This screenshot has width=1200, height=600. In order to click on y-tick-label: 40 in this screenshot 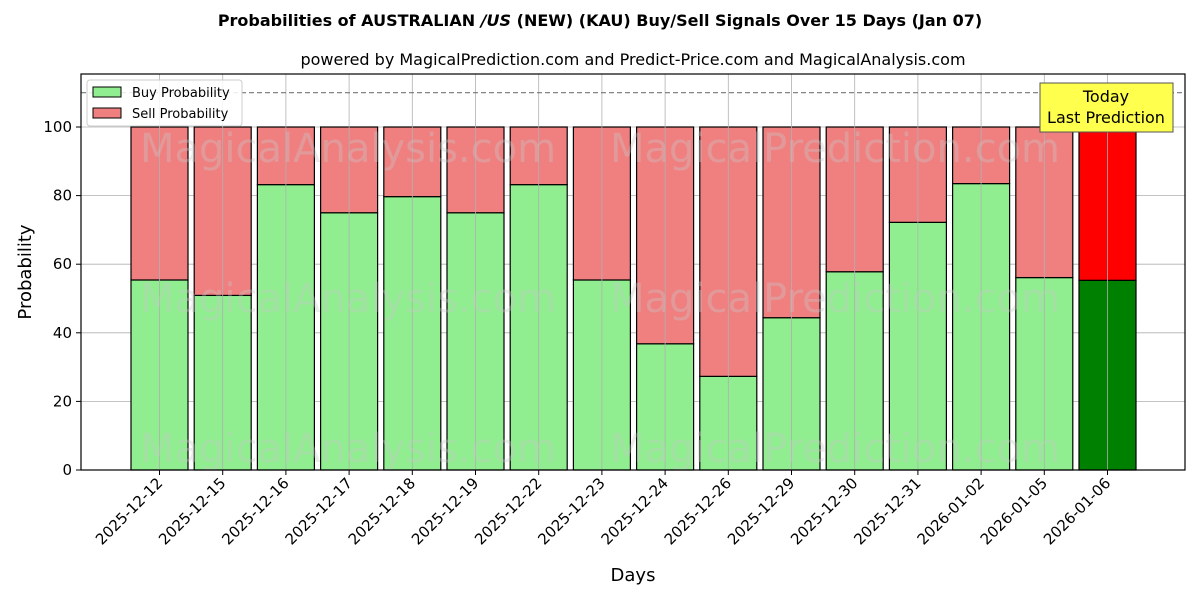, I will do `click(62, 333)`.